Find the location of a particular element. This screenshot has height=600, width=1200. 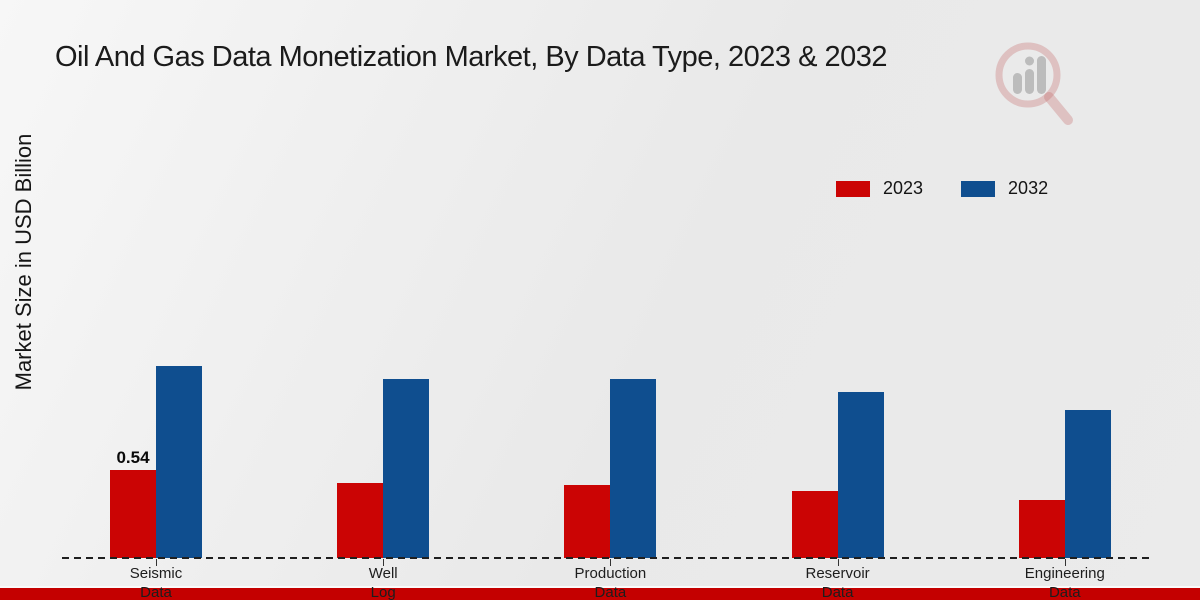

data-label-2023-seismic-data: 0.54 is located at coordinates (133, 458).